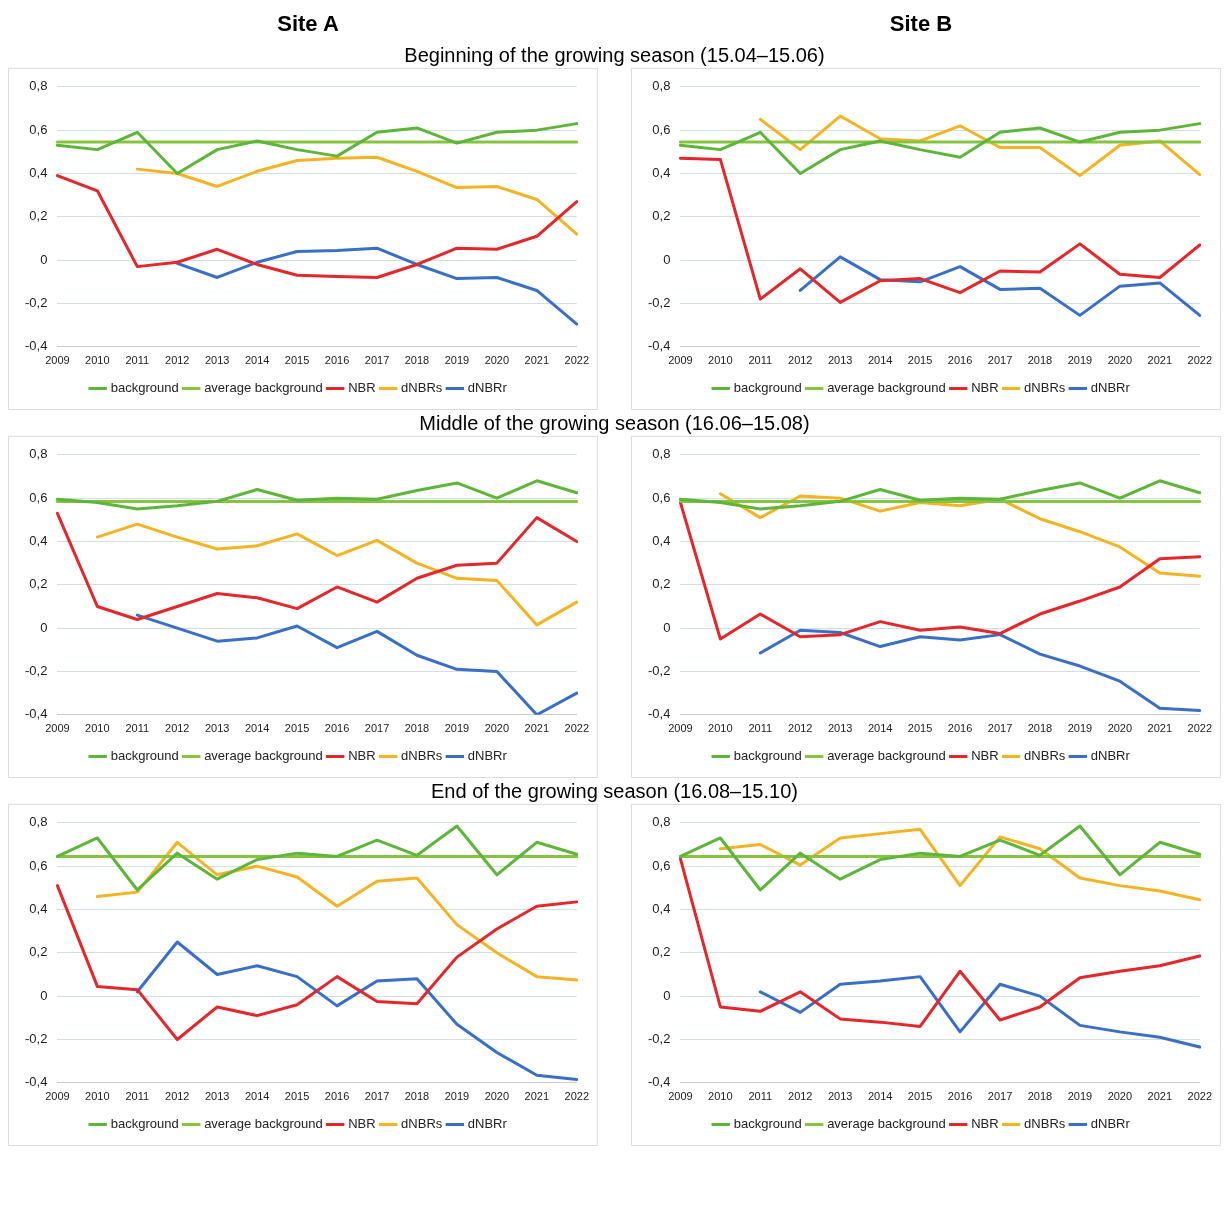  Describe the element at coordinates (614, 423) in the screenshot. I see `chart-subtitle: Middle of the growing season (16.06–15.08)` at that location.